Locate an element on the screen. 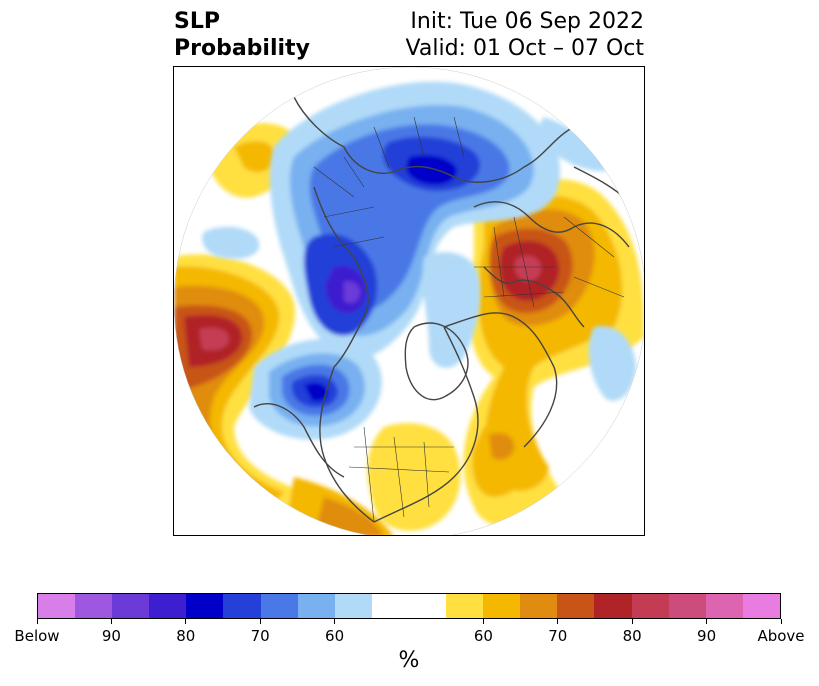  title-product: Probability is located at coordinates (242, 48).